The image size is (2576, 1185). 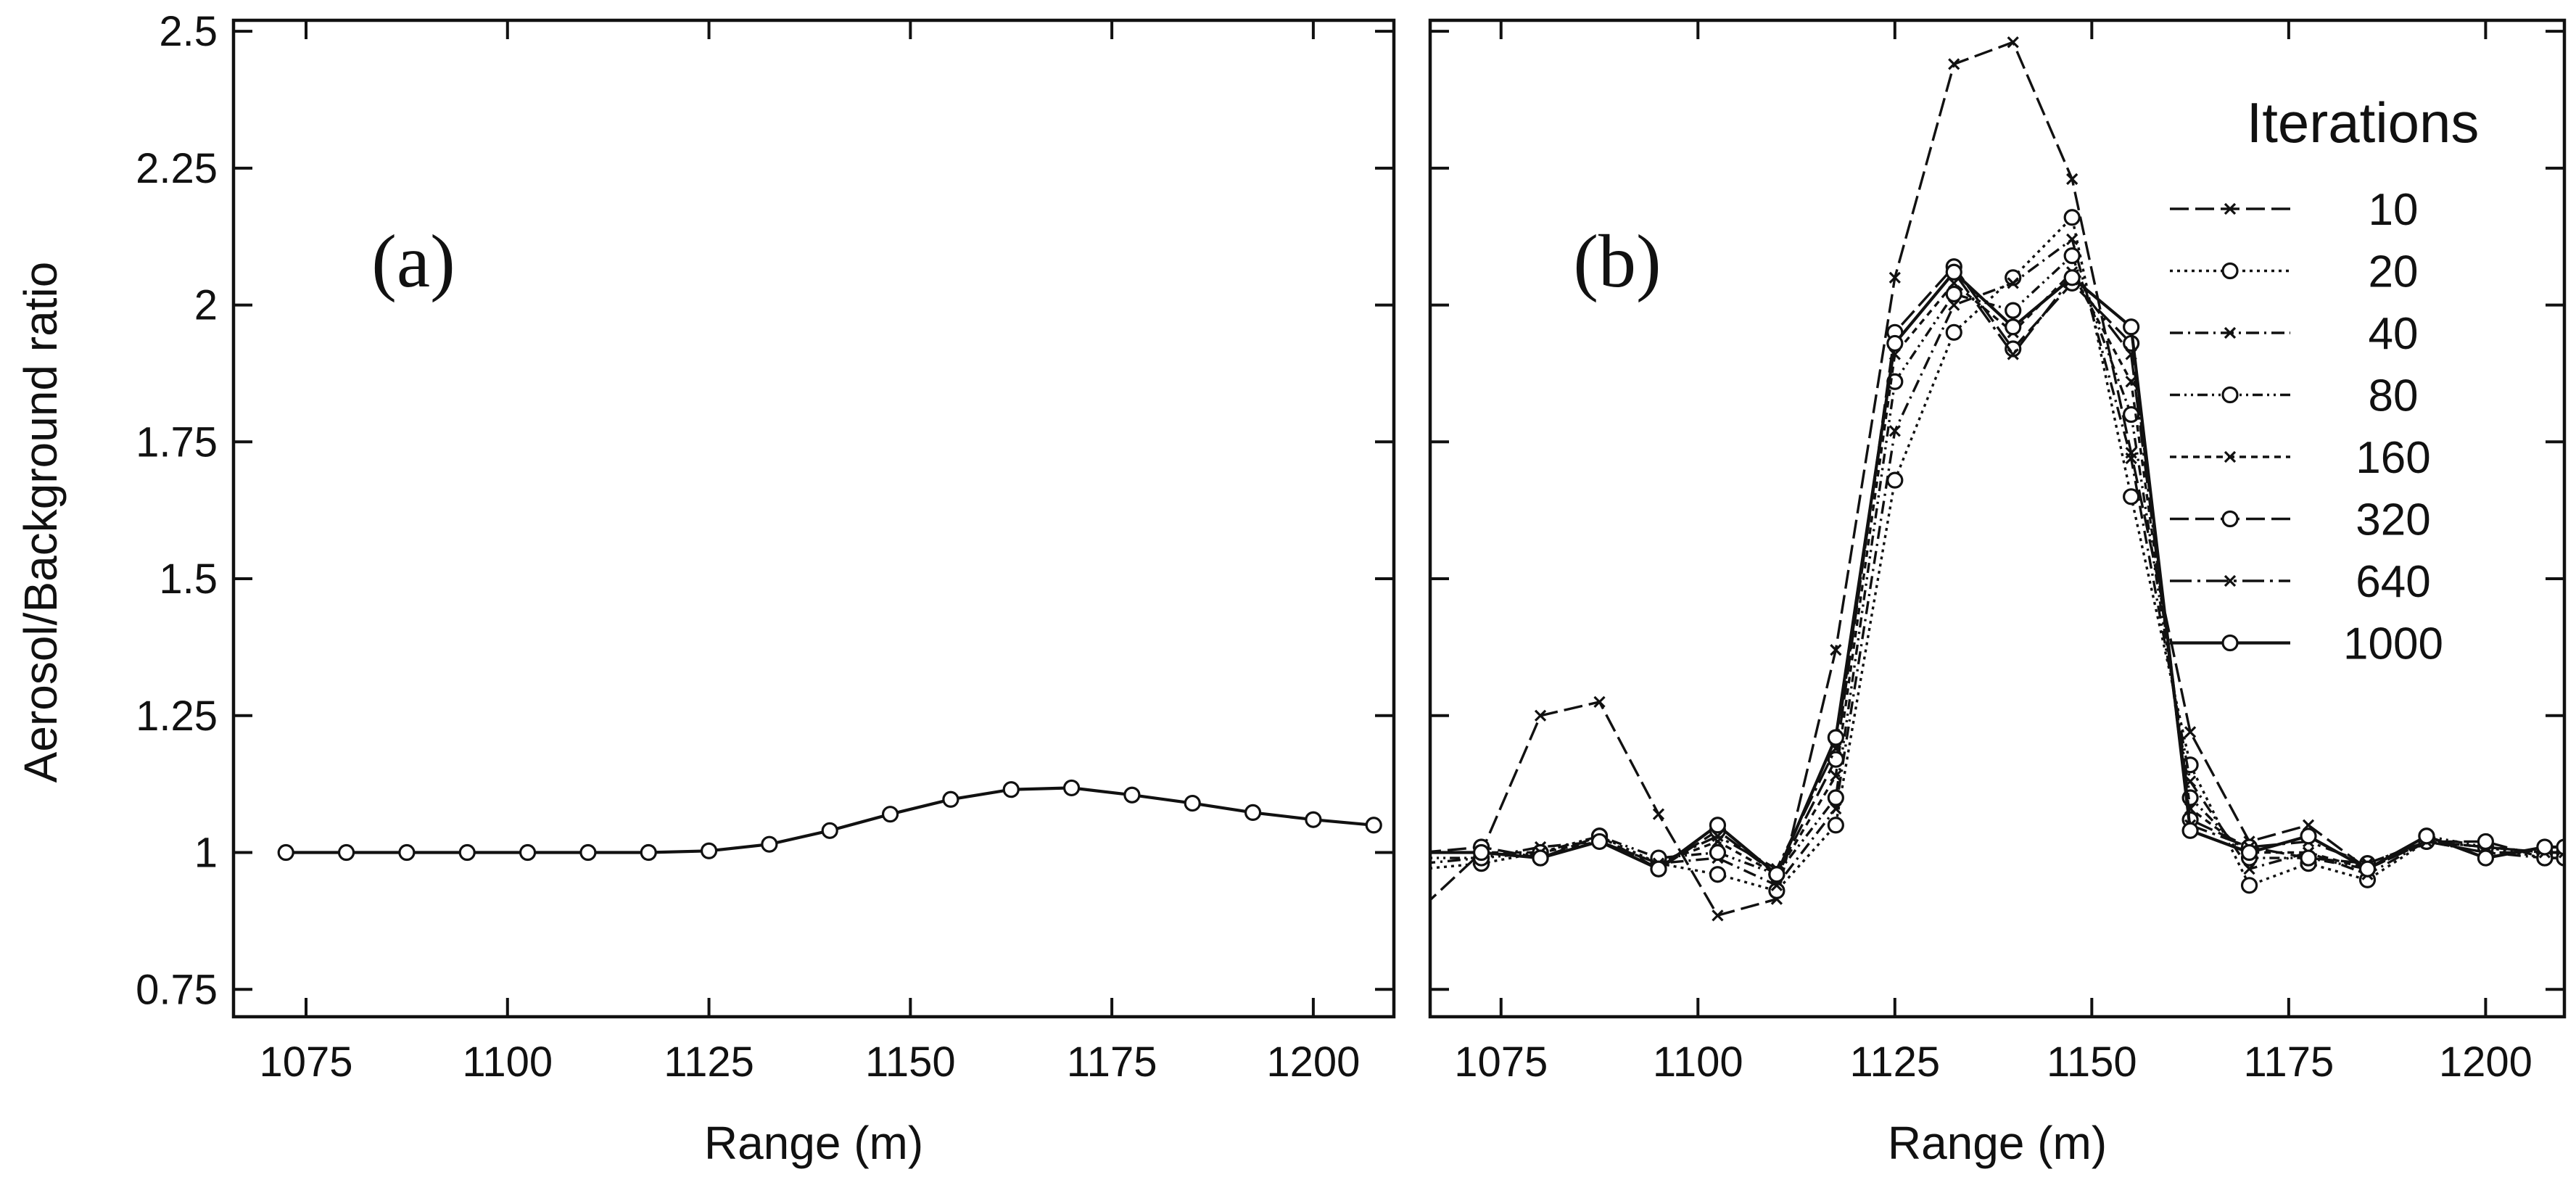 What do you see at coordinates (188, 579) in the screenshot?
I see `y-tick-label: 1.5` at bounding box center [188, 579].